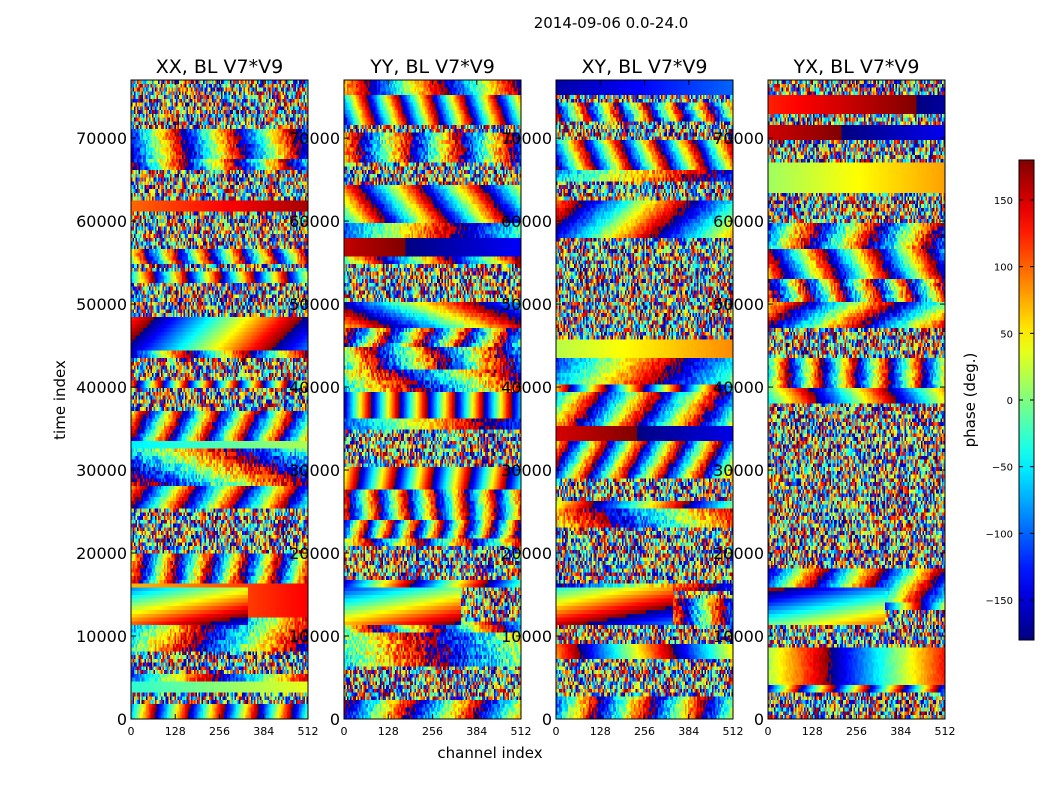 This screenshot has width=1050, height=800. Describe the element at coordinates (1002, 468) in the screenshot. I see `colorbar-tick-label: −50` at that location.